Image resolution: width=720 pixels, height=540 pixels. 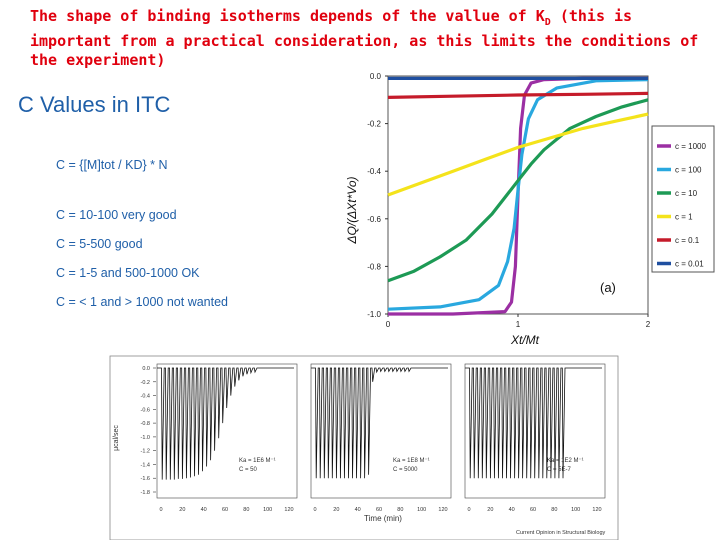 I want to click on legend-label: c = 0.1, so click(x=687, y=240).